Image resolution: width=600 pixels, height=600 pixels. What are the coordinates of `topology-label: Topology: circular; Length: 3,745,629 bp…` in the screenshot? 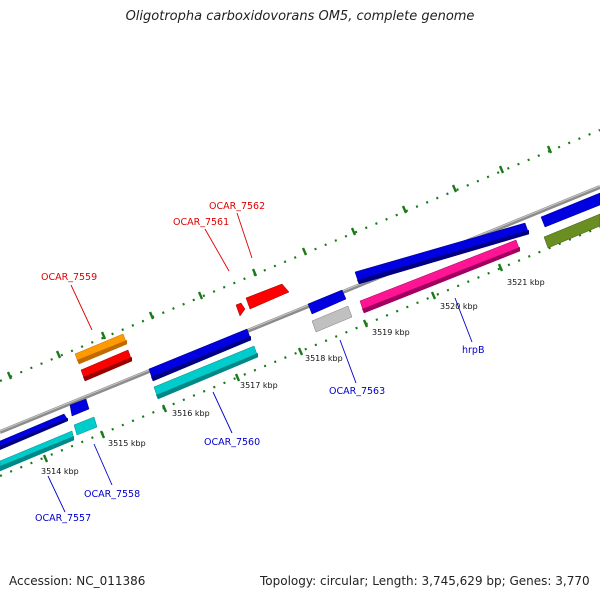 It's located at (425, 581).